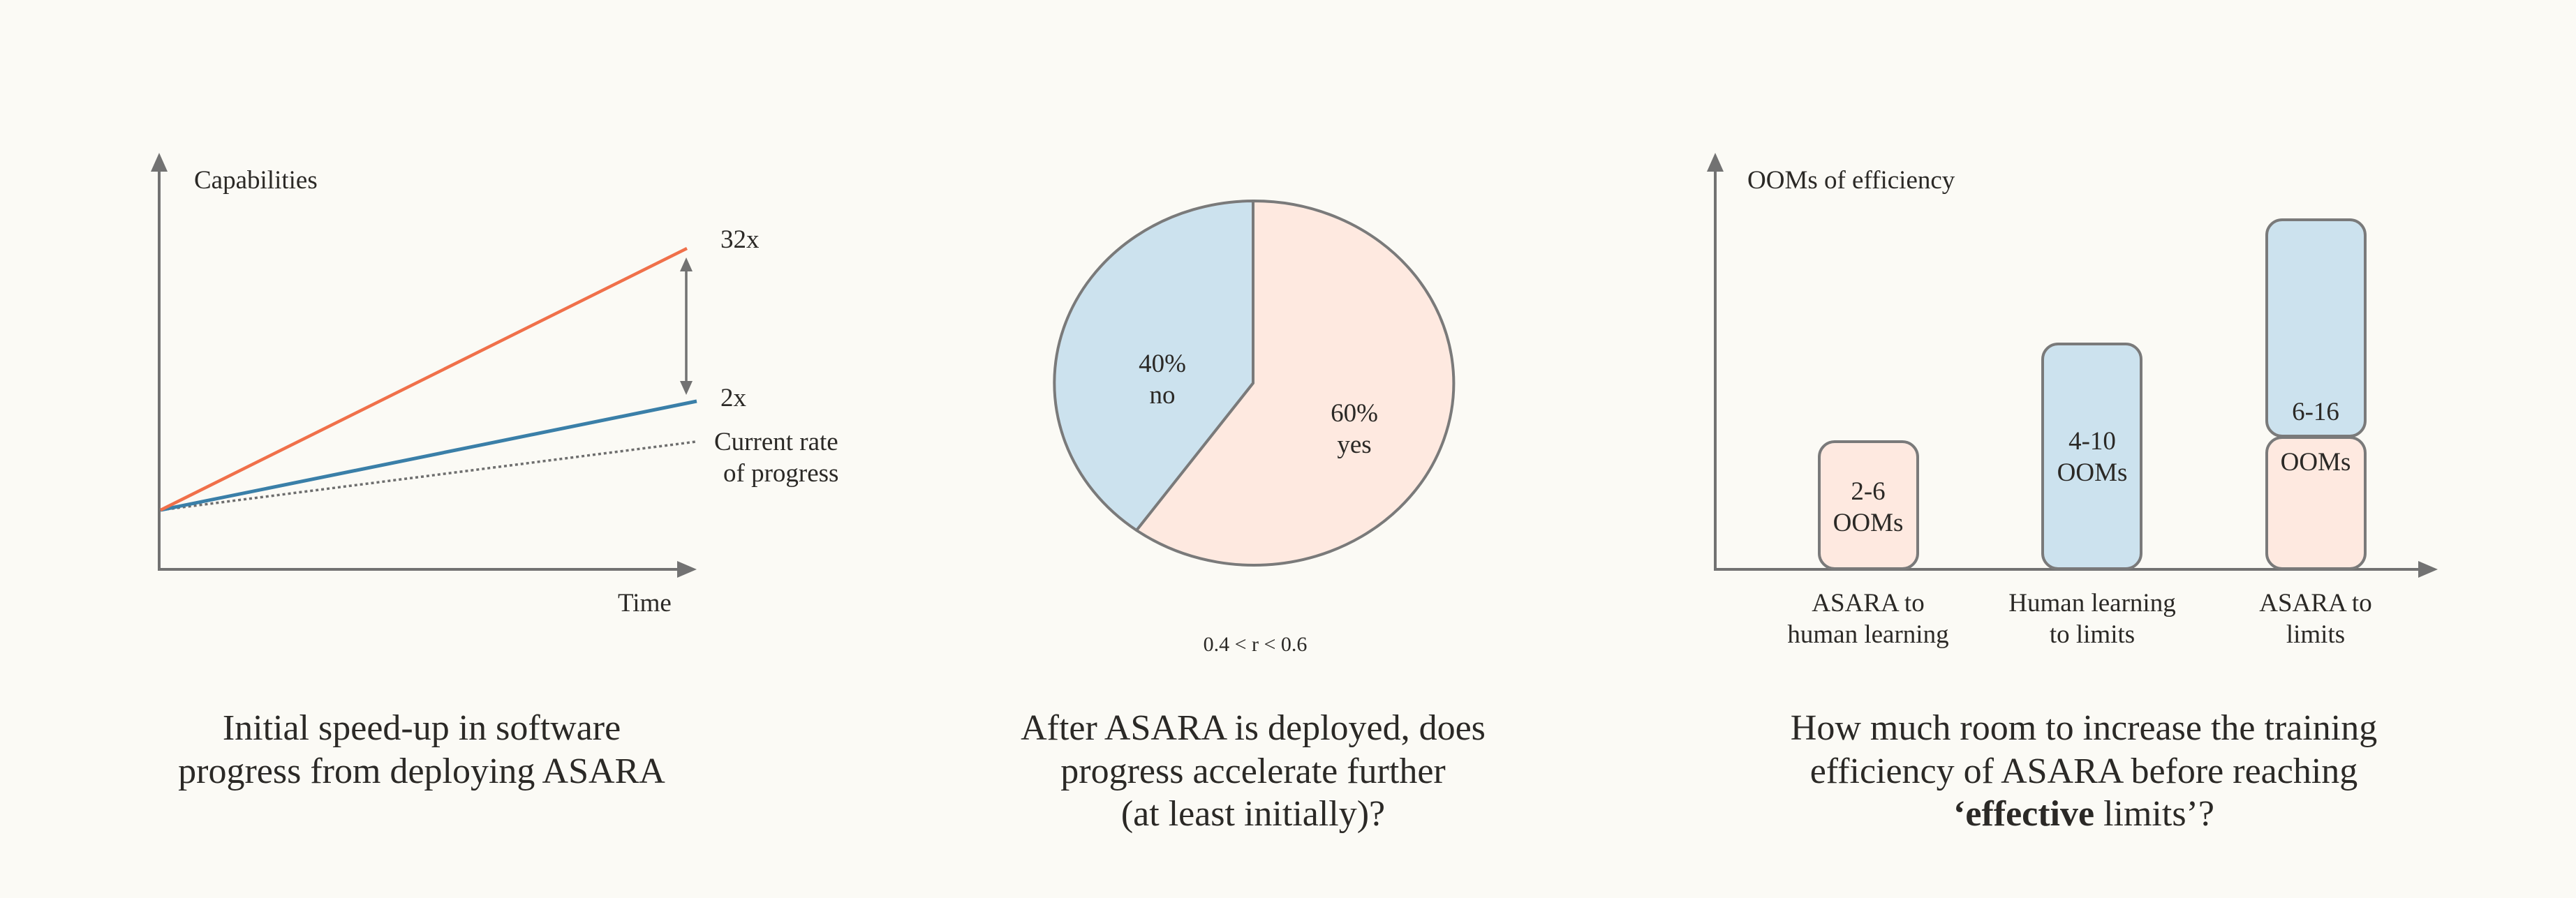 This screenshot has width=2576, height=898. Describe the element at coordinates (1851, 181) in the screenshot. I see `y-axis-label: OOMs of efficiency` at that location.